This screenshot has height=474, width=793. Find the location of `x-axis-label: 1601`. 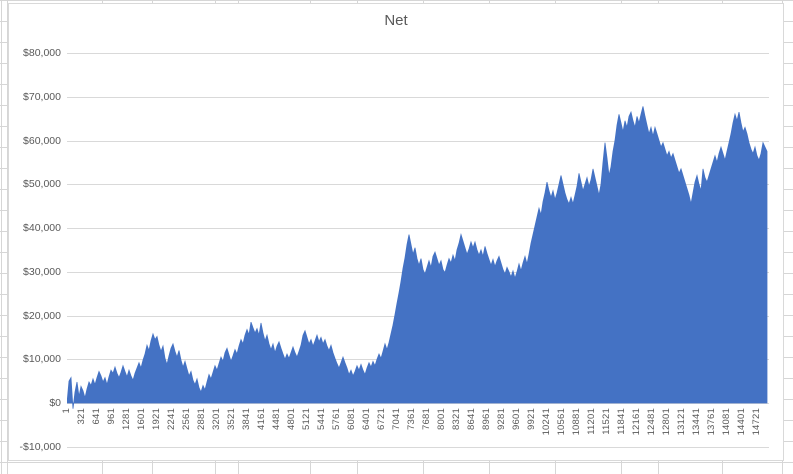

x-axis-label: 1601 is located at coordinates (141, 419).